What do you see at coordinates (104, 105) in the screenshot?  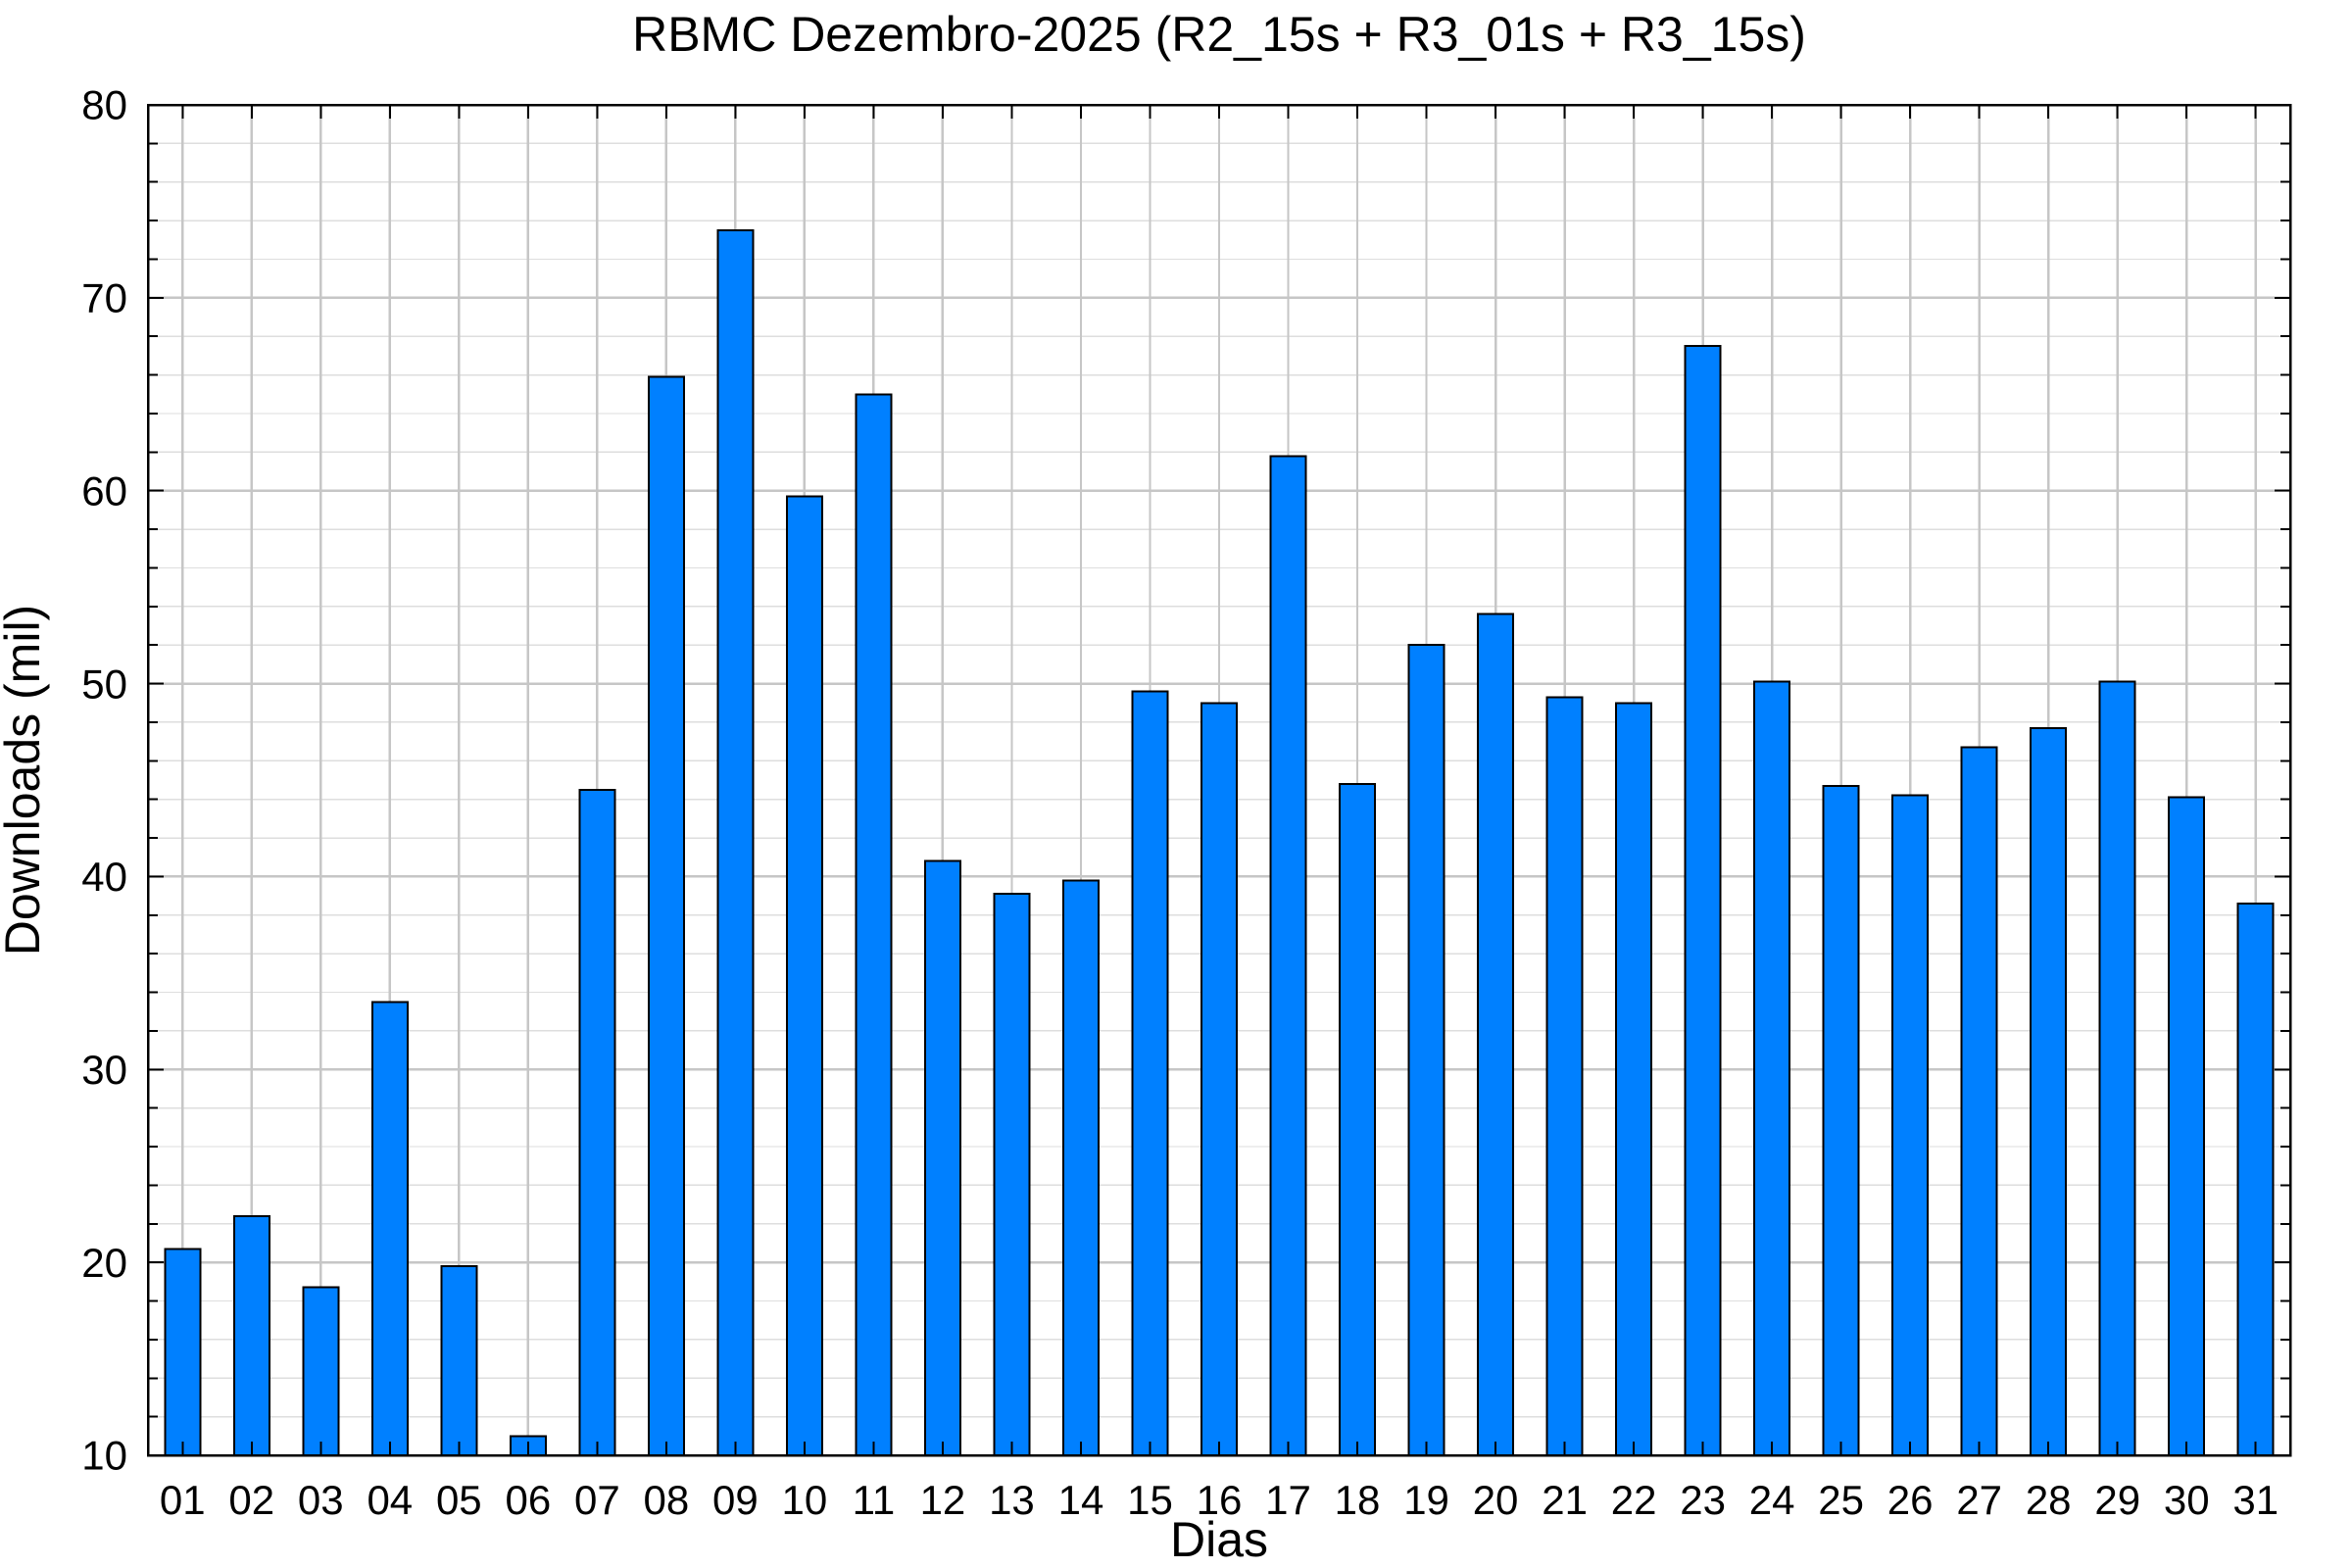 I see `y-tick-label-80: 80` at bounding box center [104, 105].